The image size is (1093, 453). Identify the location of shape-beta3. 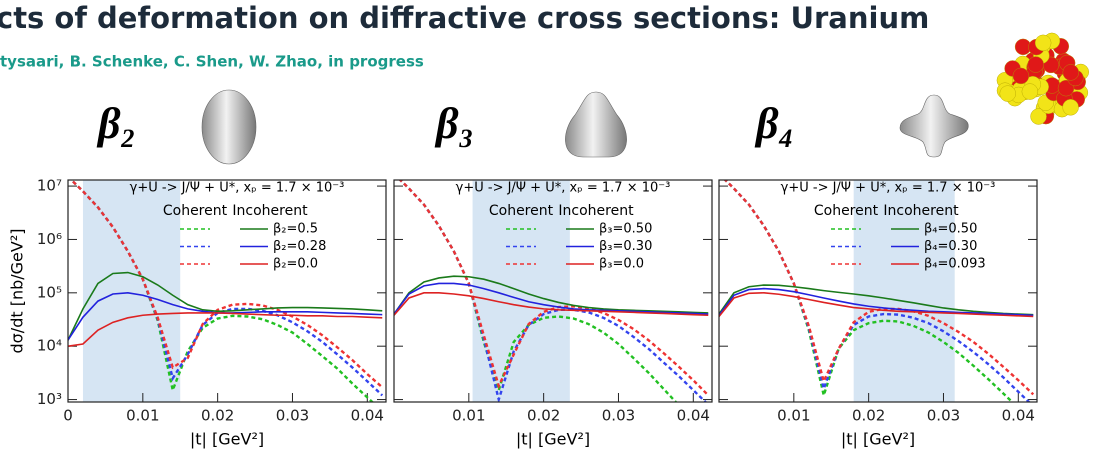
(596, 124).